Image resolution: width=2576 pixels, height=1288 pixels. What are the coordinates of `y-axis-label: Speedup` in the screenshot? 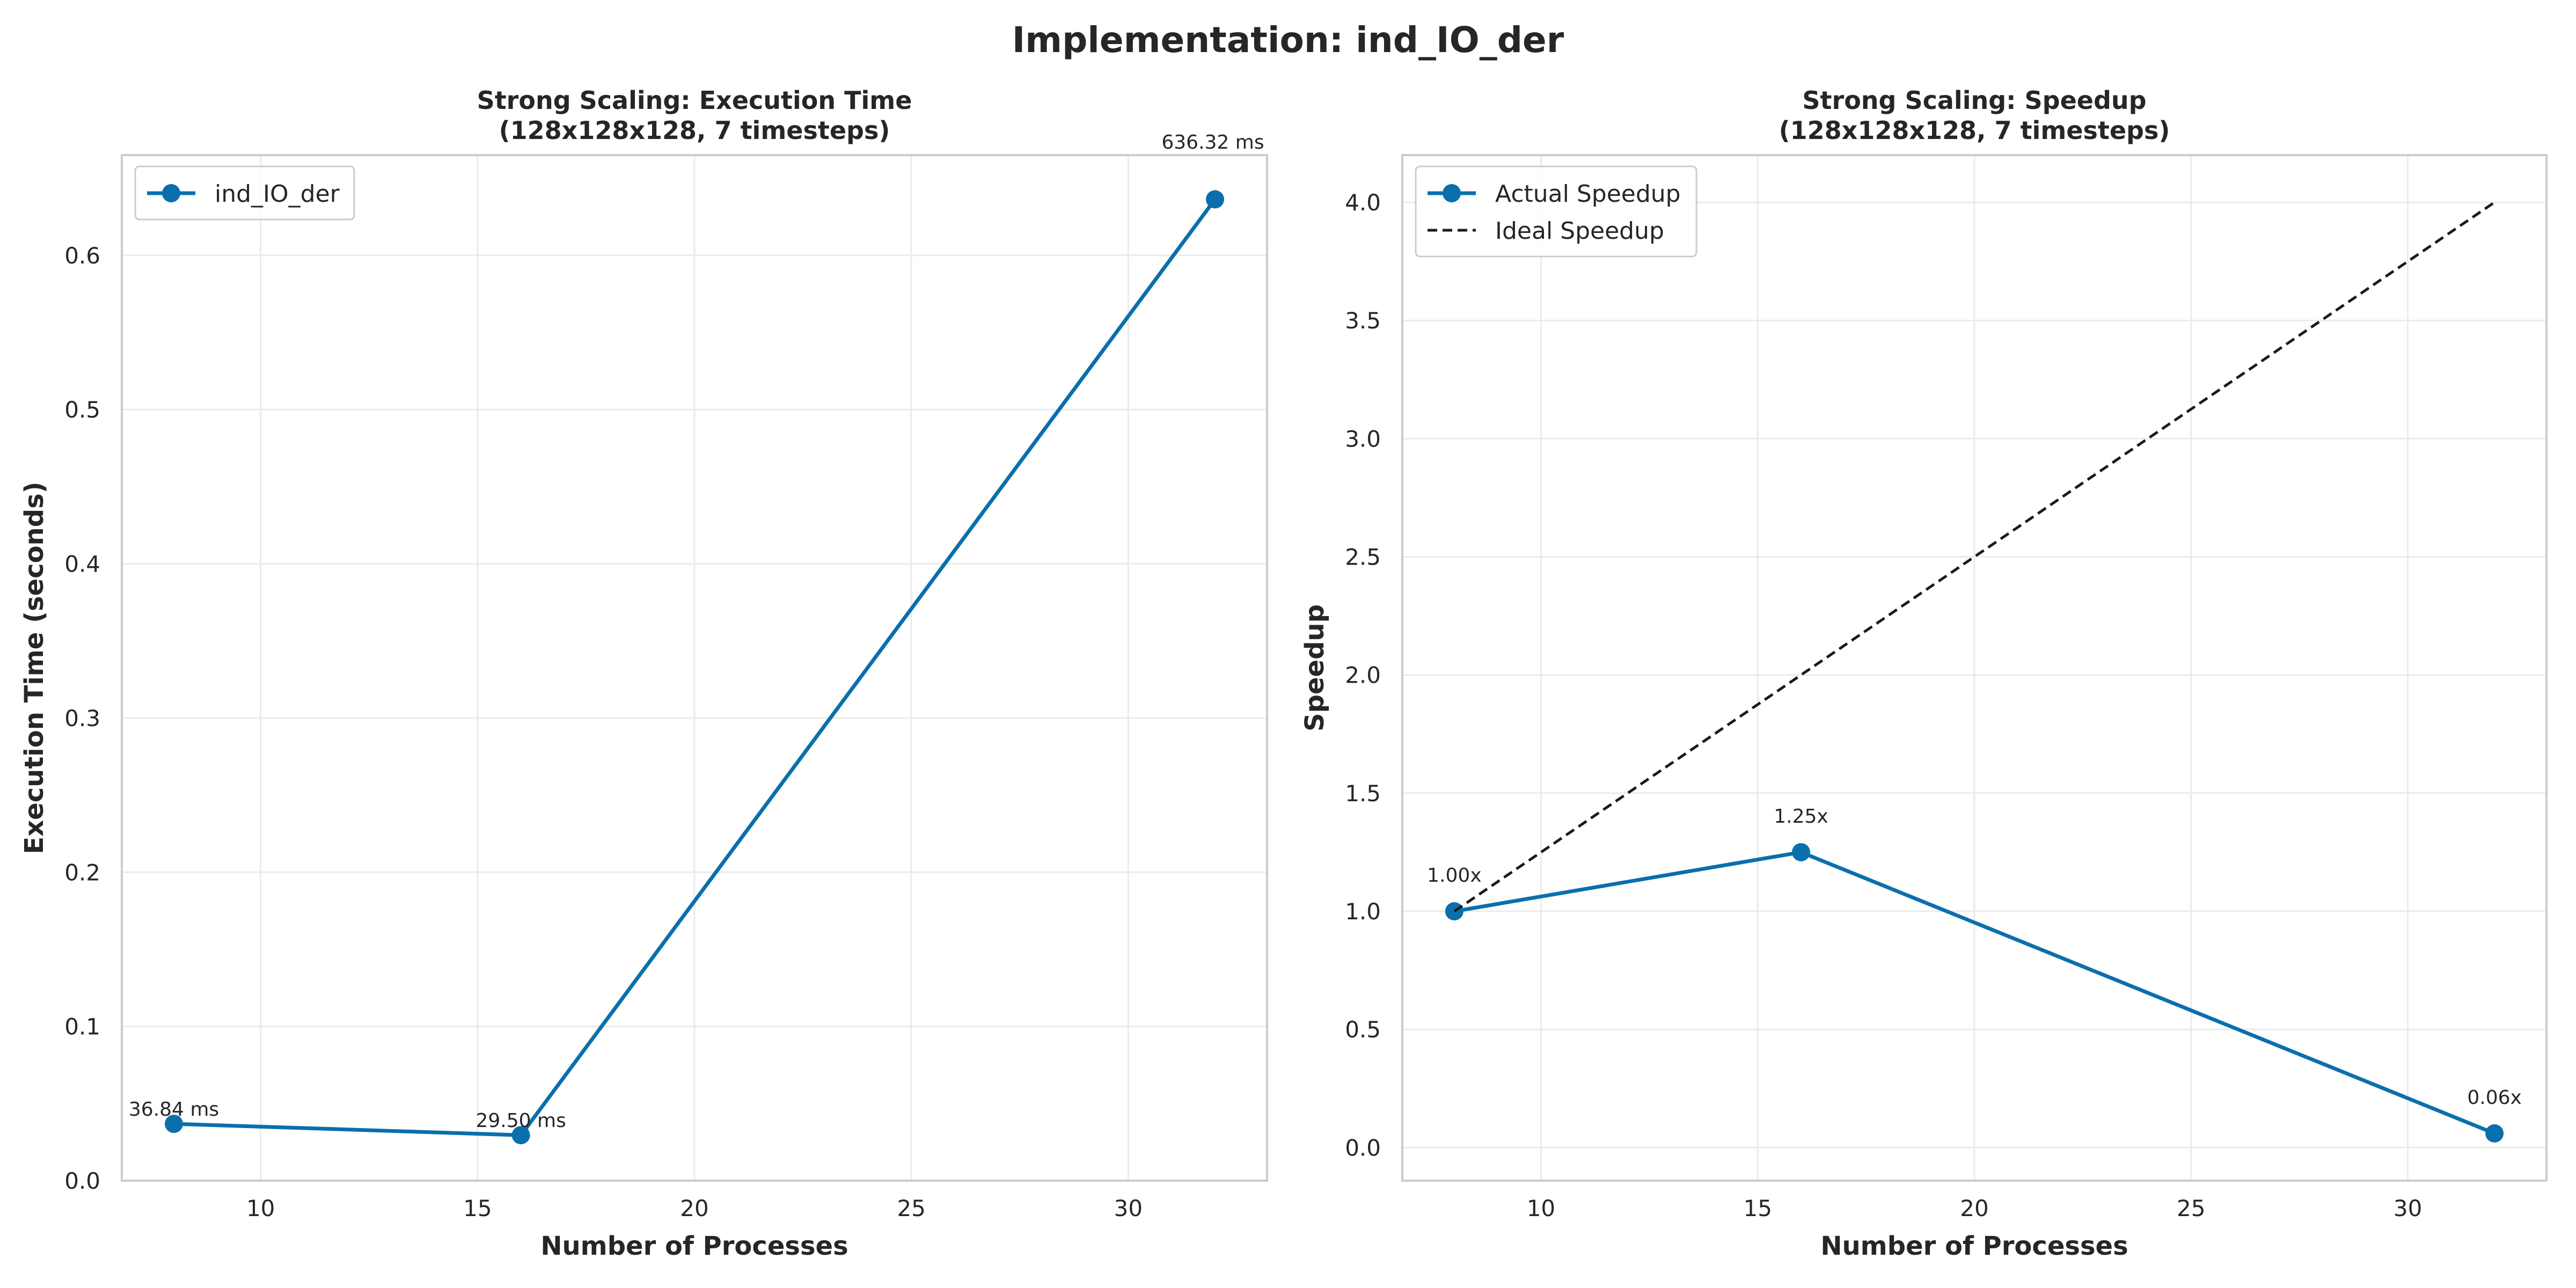 It's located at (1315, 667).